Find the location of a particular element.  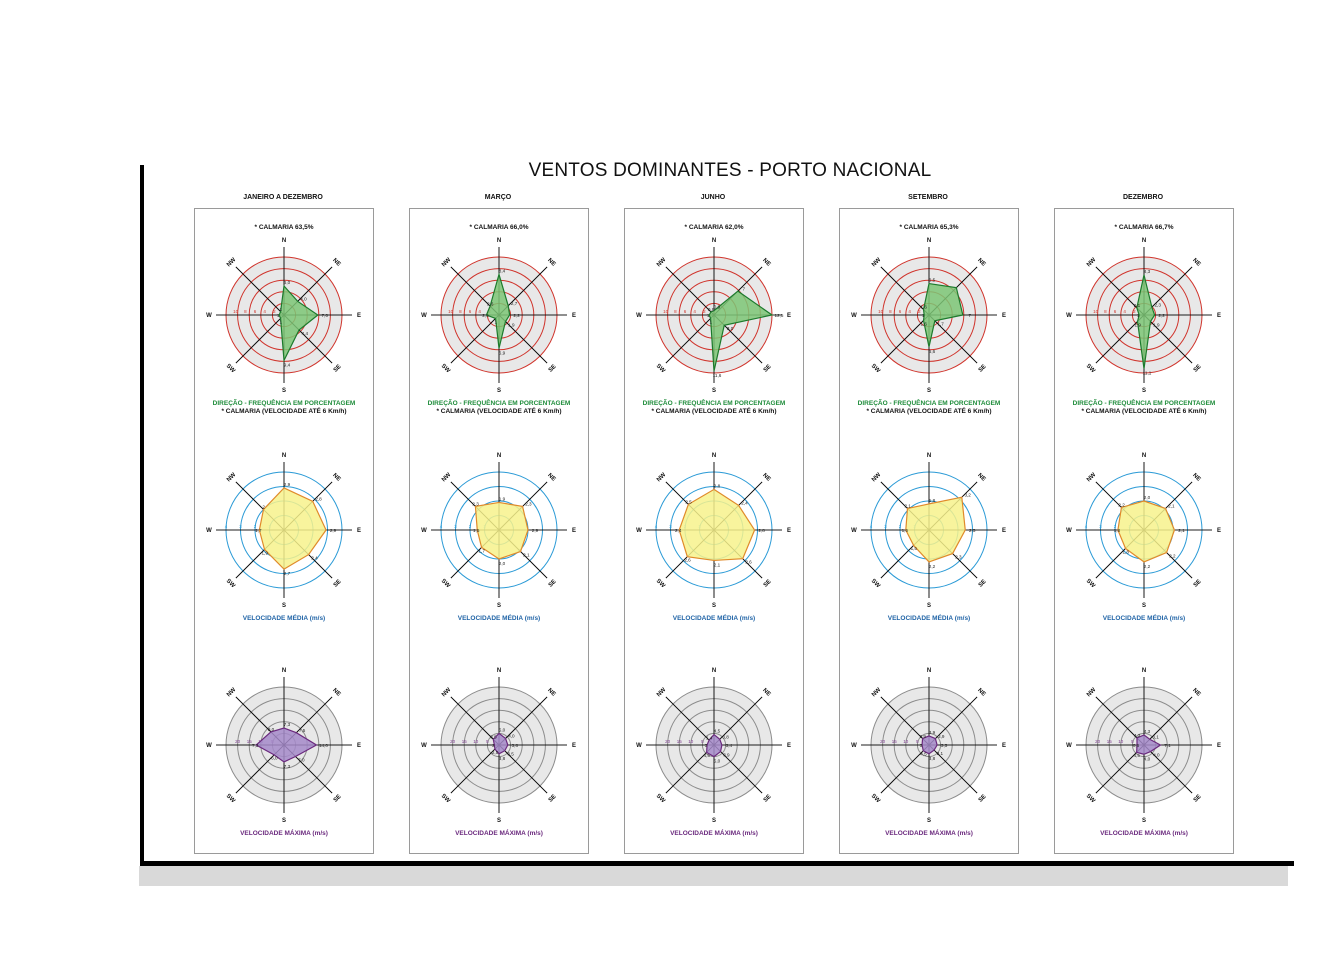

mean_speed-rose: NNEESESSWWNW43212,92,82,92,42,71,91,72 is located at coordinates (283, 531).